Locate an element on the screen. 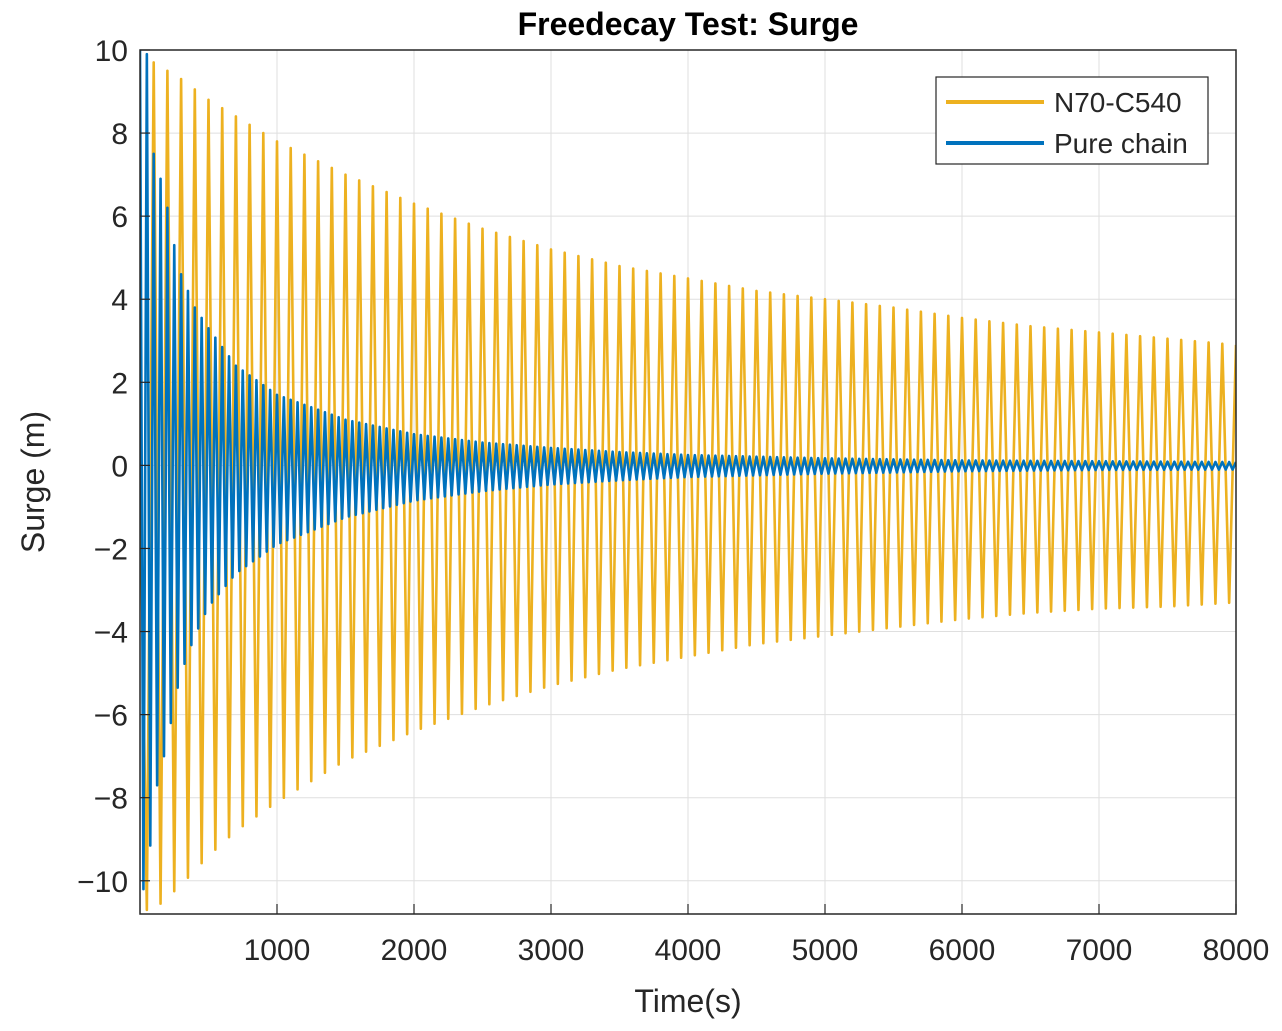  legend: N70-C540 Pure chain is located at coordinates (1072, 120).